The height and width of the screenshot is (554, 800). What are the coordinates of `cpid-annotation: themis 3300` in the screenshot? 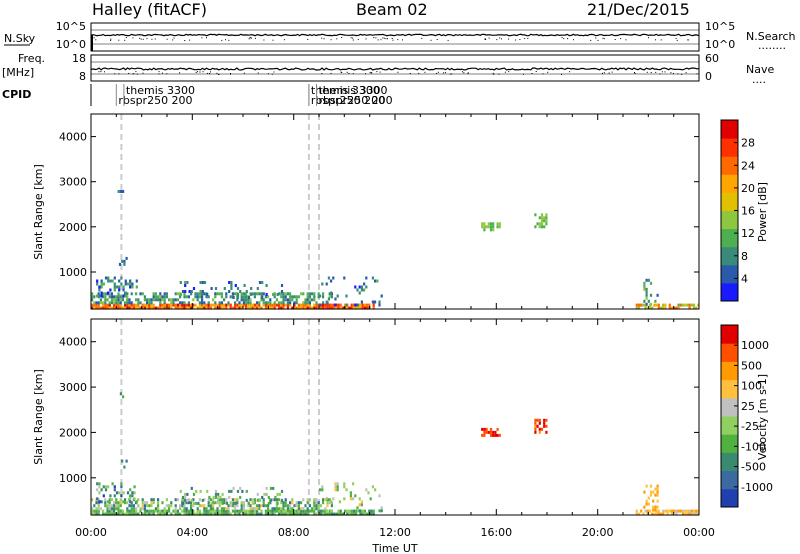 It's located at (160, 90).